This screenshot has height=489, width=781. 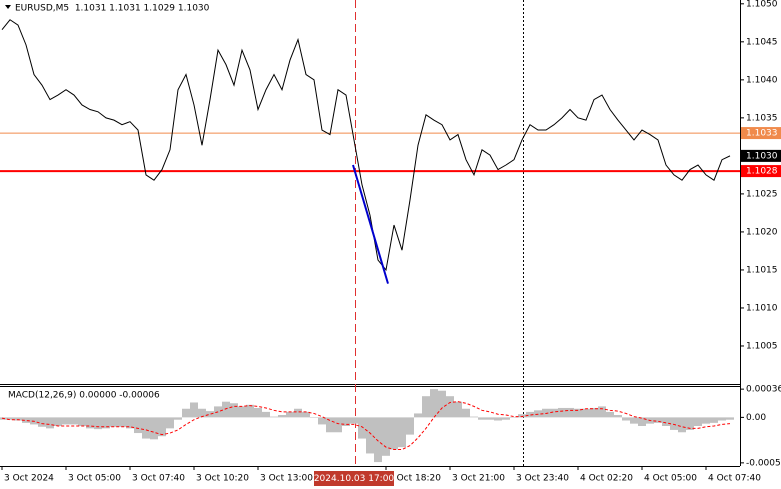 I want to click on y-tick-label: 1.1025, so click(x=762, y=194).